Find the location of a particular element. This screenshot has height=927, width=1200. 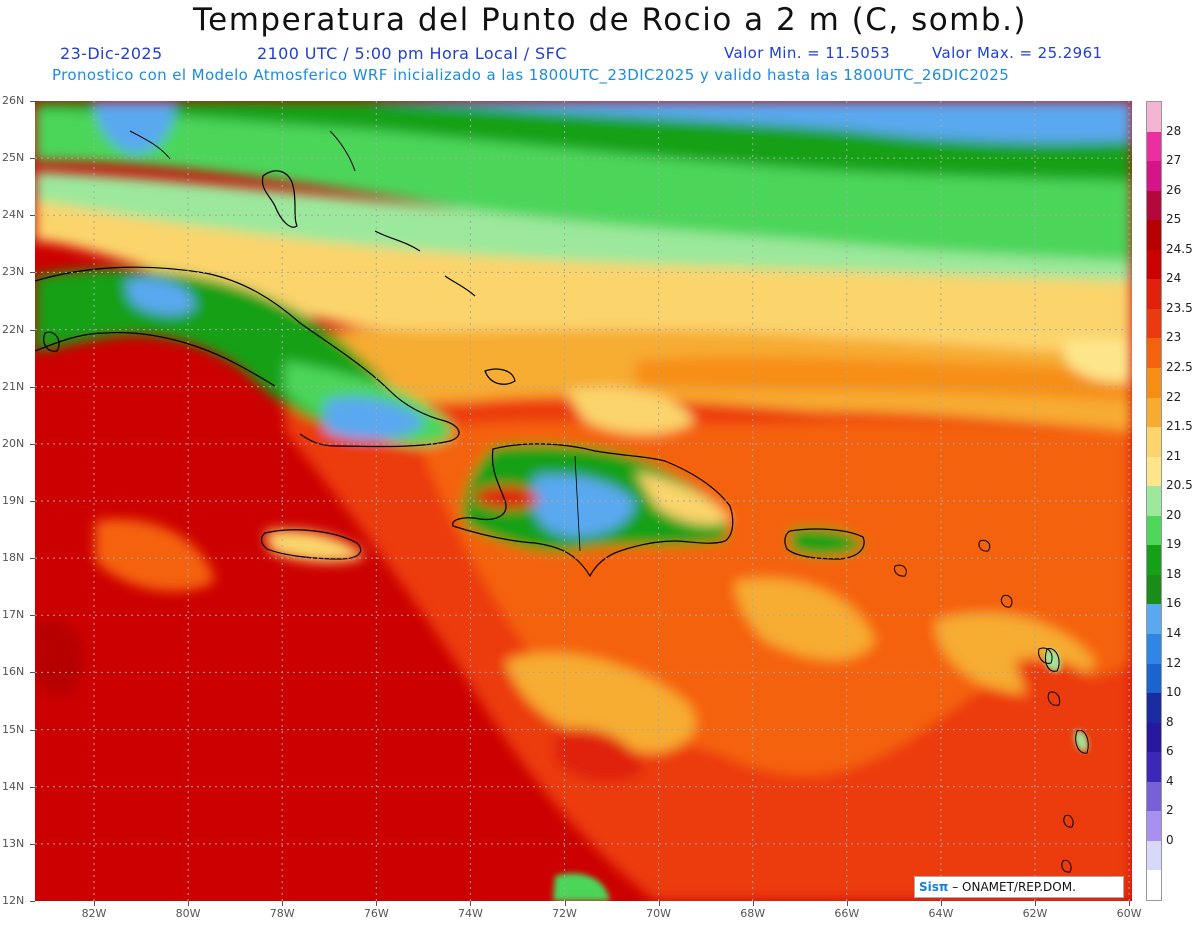

longitude-label: 64W is located at coordinates (941, 913).